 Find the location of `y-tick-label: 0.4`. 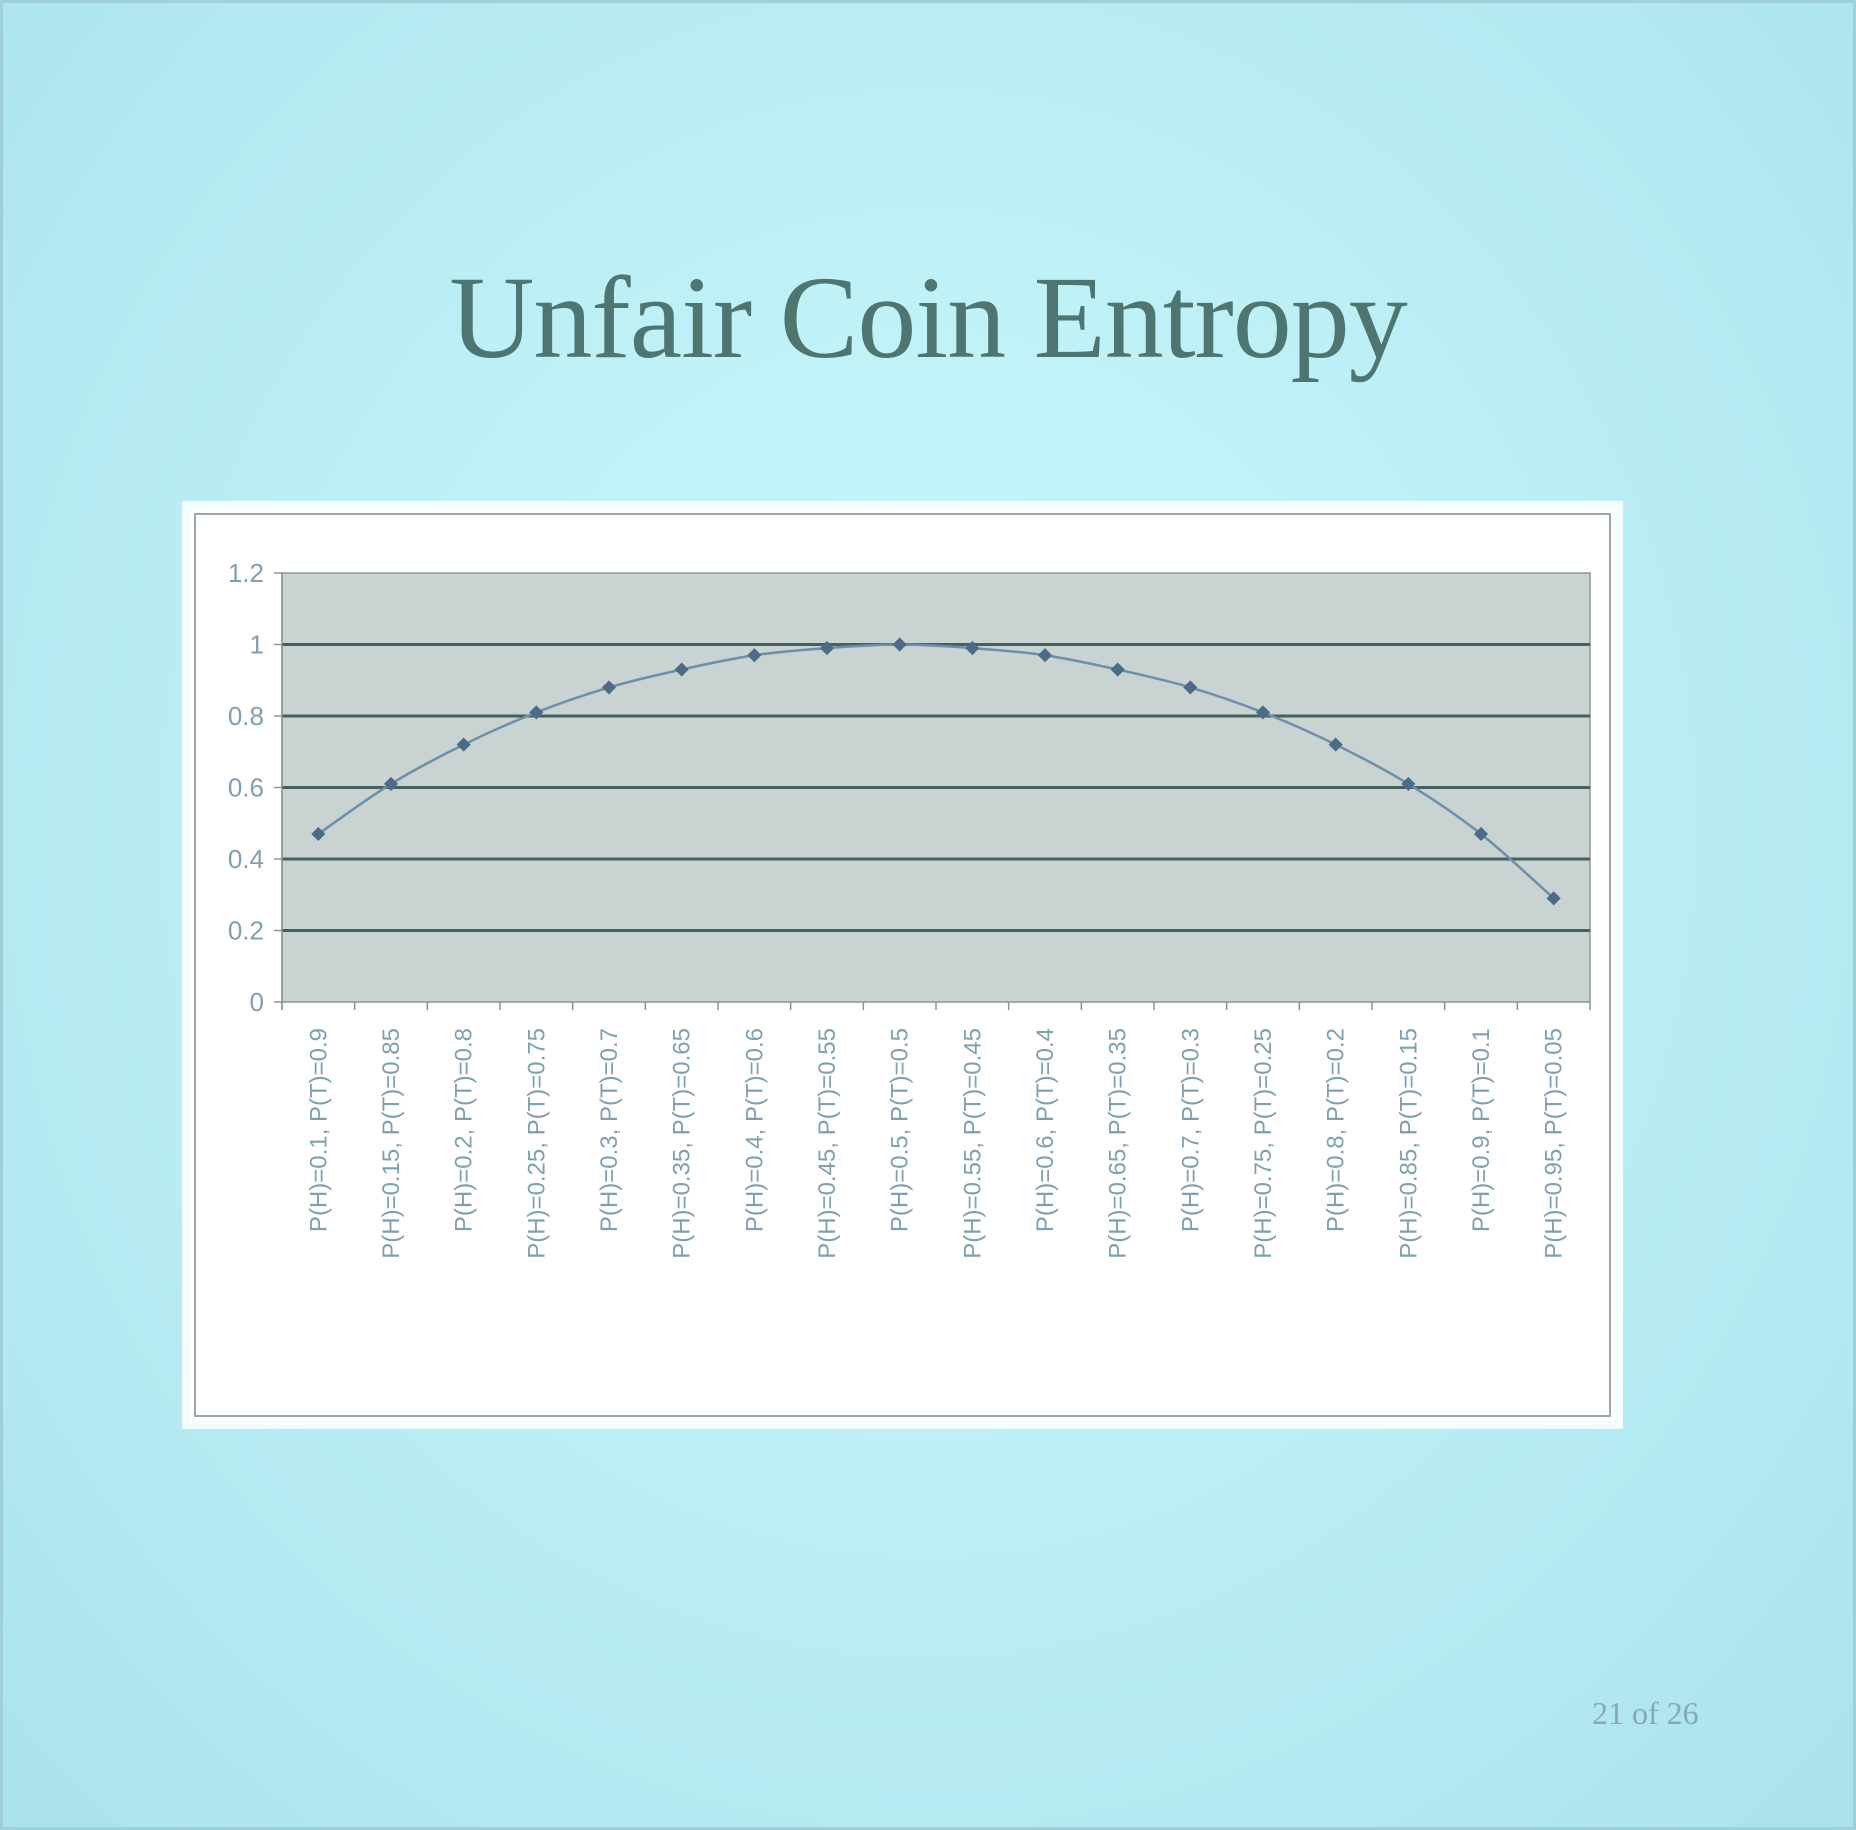

y-tick-label: 0.4 is located at coordinates (246, 859).